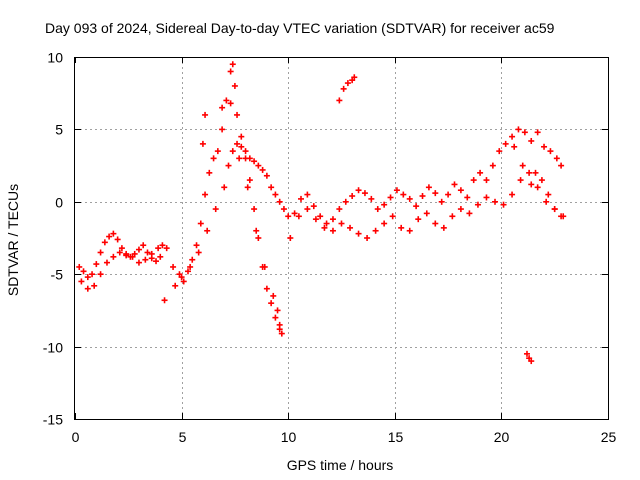 This screenshot has width=640, height=480. What do you see at coordinates (344, 437) in the screenshot?
I see `x-tick-labels: 0 5 10 15 20 25` at bounding box center [344, 437].